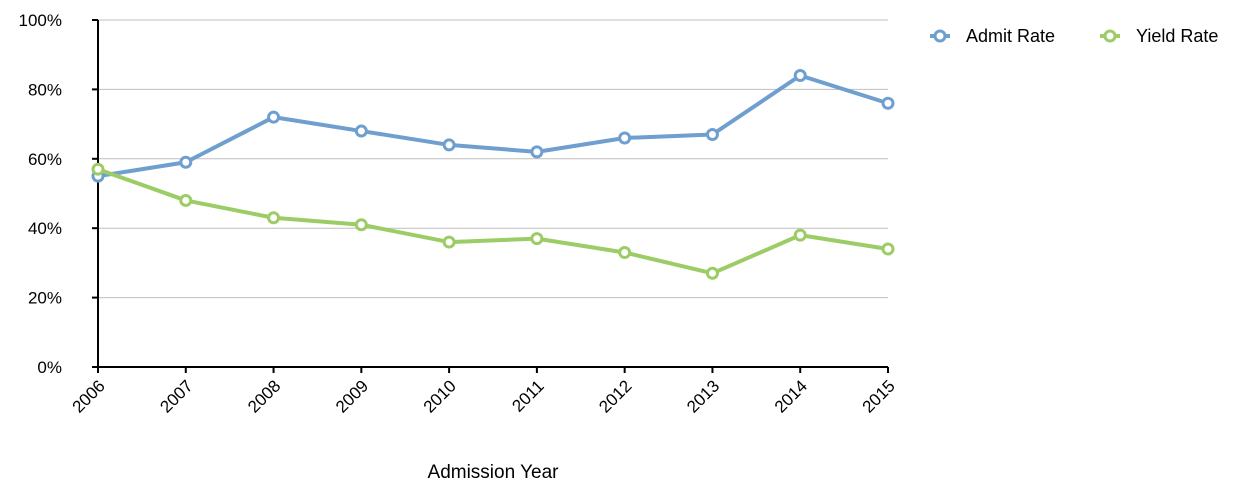 This screenshot has width=1237, height=485. I want to click on x-tick-label: 2014, so click(791, 396).